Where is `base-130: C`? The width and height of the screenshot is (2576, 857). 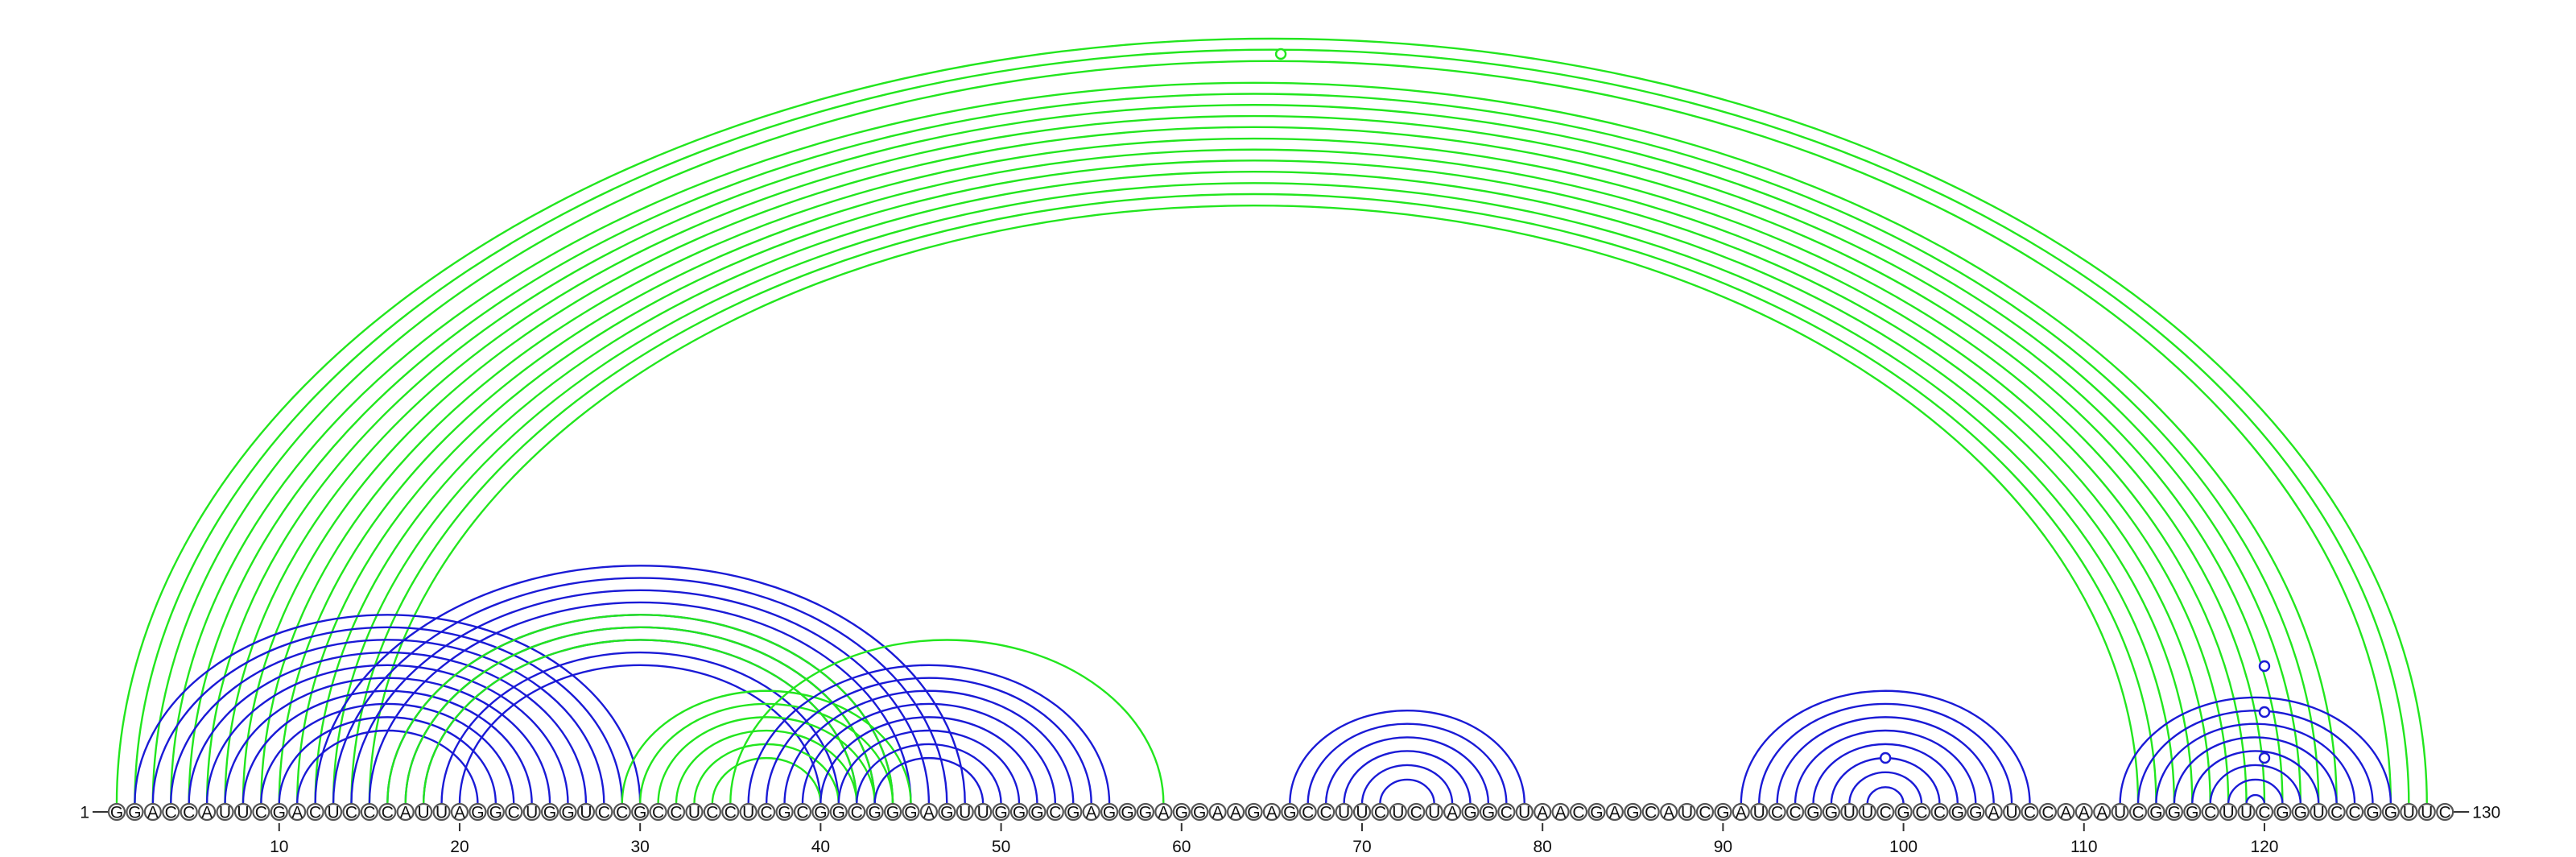
base-130: C is located at coordinates (2445, 812).